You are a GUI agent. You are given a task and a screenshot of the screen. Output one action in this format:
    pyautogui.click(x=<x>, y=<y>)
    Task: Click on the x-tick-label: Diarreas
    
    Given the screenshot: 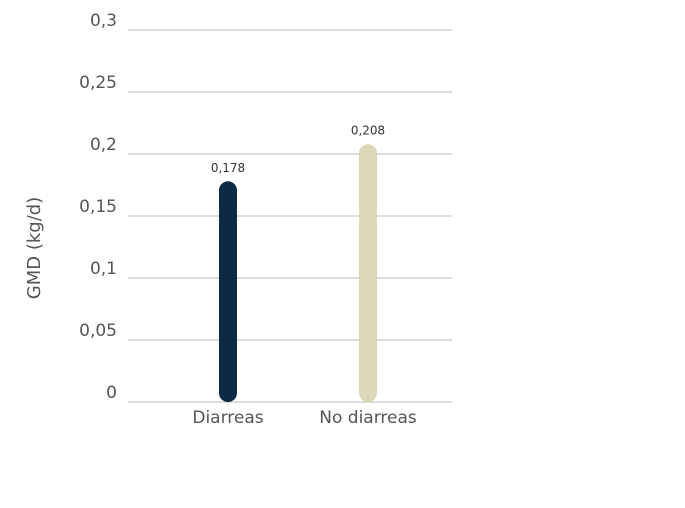 What is the action you would take?
    pyautogui.click(x=227, y=418)
    